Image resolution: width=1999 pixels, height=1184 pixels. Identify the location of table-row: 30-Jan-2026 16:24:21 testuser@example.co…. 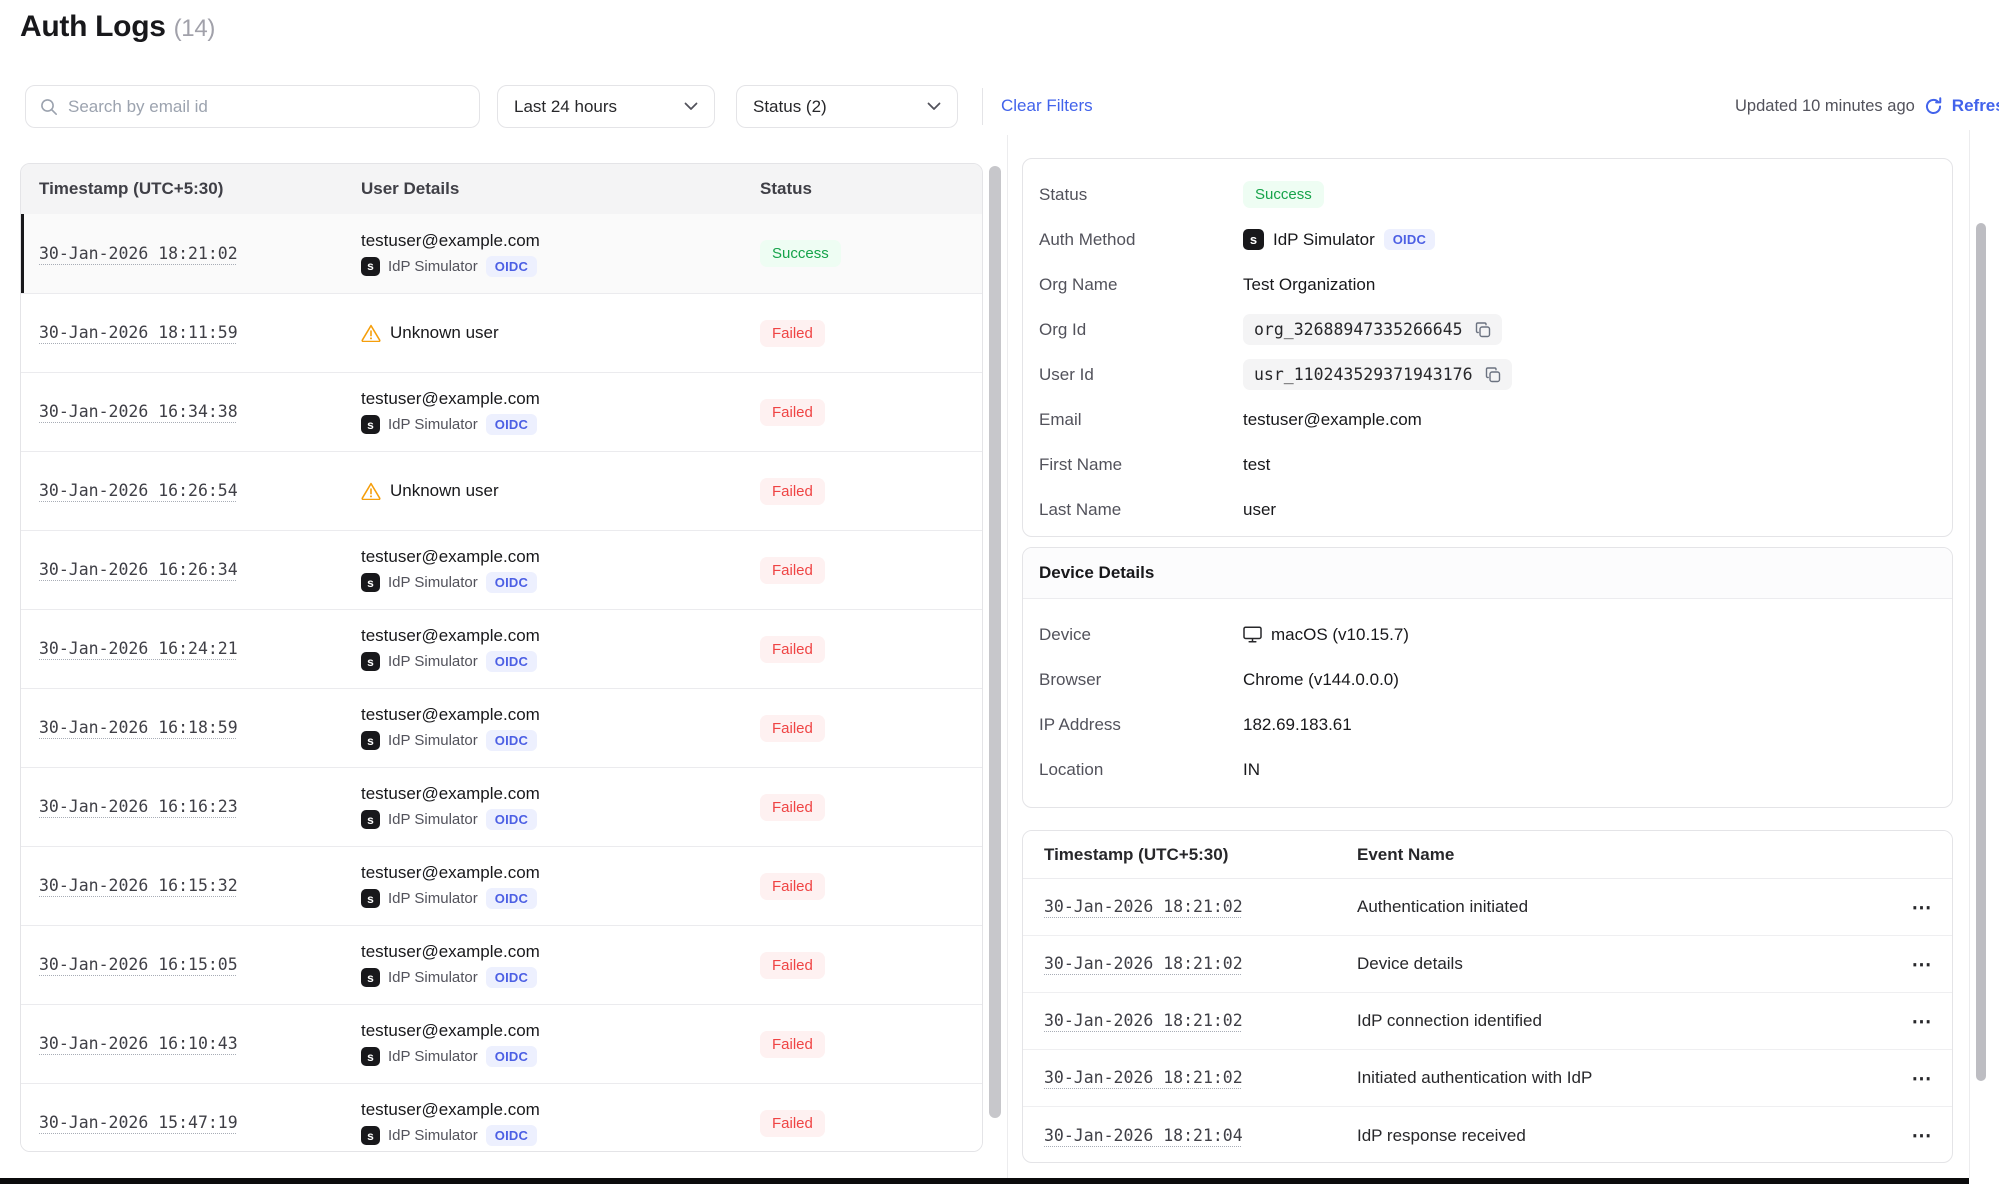
(501, 648).